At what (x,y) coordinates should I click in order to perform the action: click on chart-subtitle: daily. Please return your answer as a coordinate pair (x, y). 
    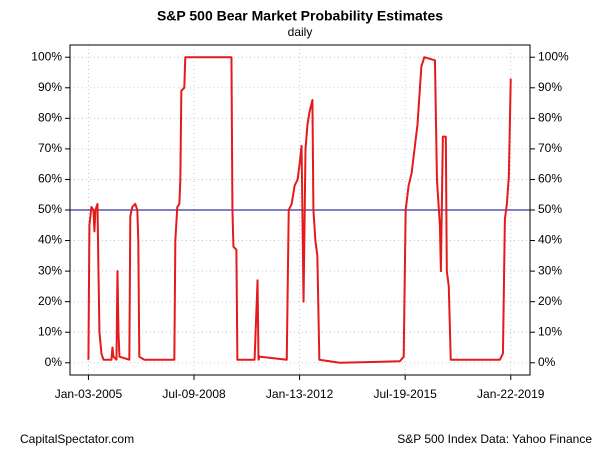
    Looking at the image, I should click on (300, 32).